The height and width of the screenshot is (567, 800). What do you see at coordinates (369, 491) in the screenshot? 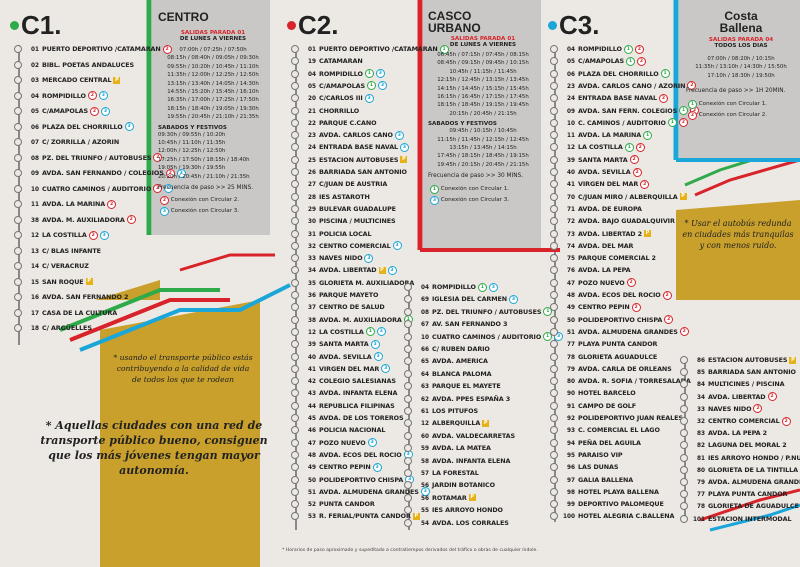
I see `stop-name: AVDA. ALMUDENA GRANDES` at bounding box center [369, 491].